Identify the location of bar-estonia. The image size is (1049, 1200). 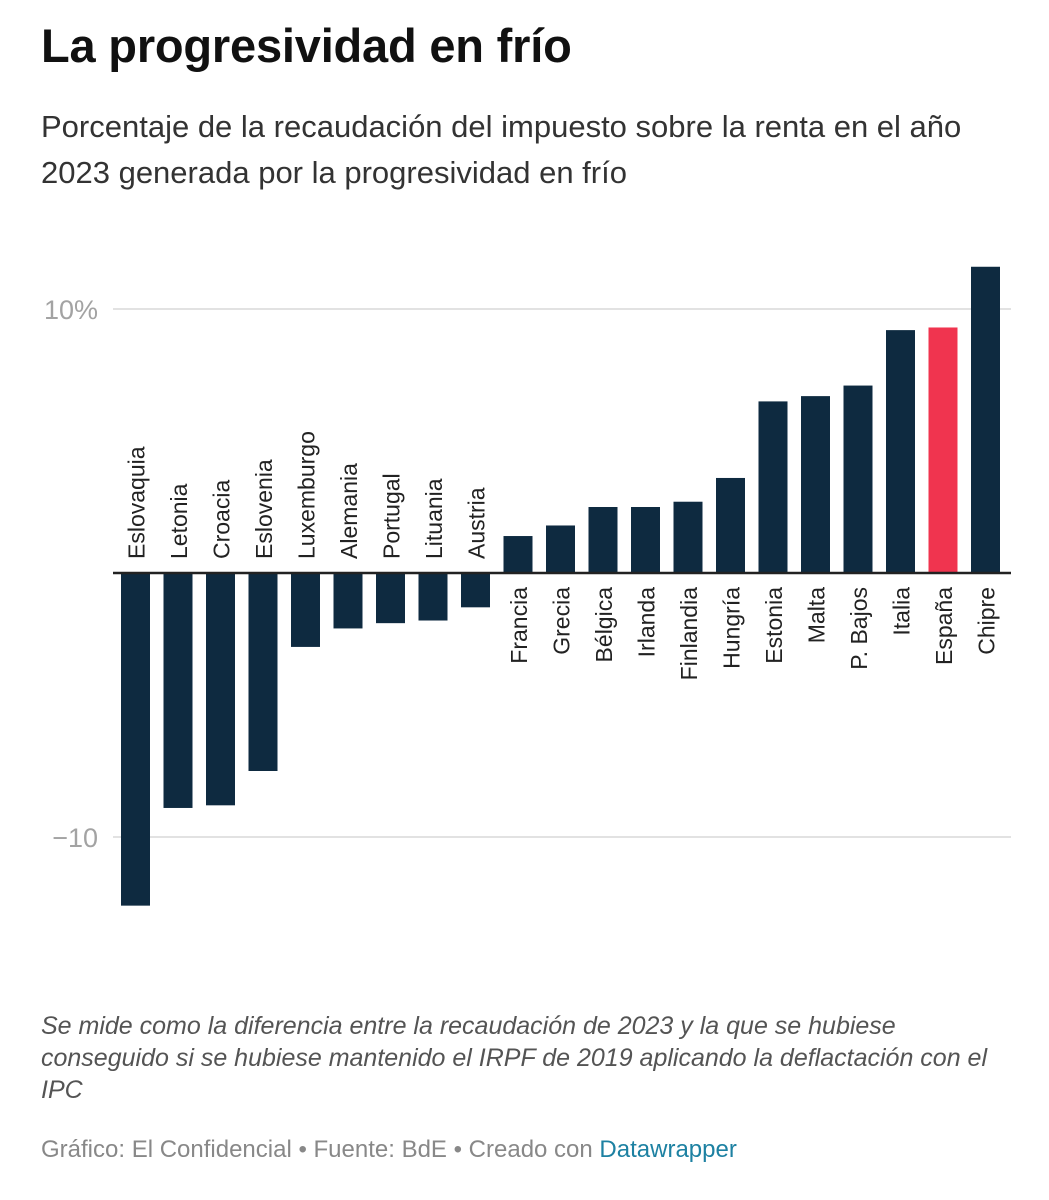
(773, 487).